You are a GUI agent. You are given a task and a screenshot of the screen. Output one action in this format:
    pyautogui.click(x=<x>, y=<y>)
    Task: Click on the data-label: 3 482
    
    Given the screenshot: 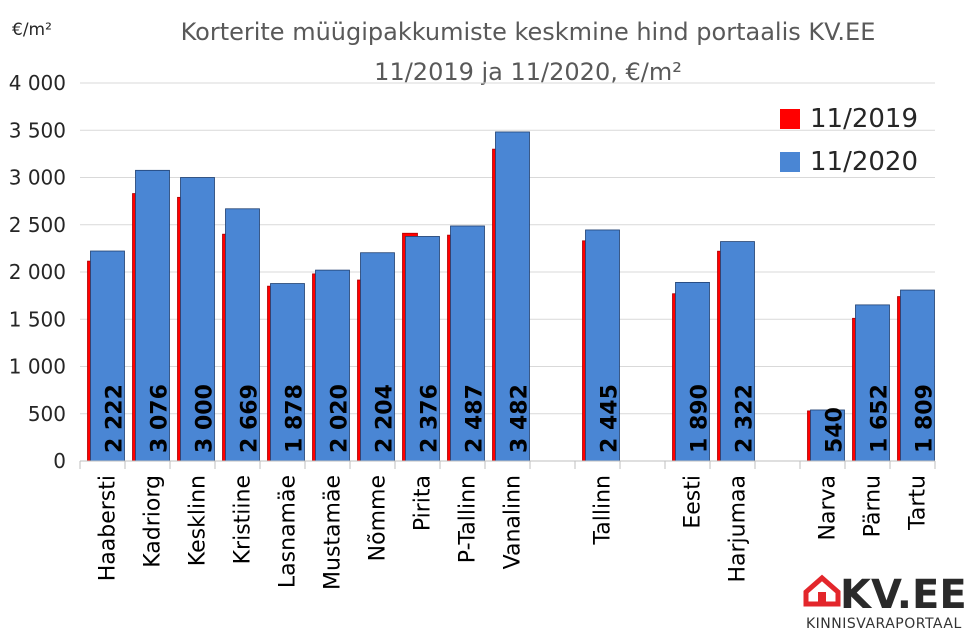 What is the action you would take?
    pyautogui.click(x=520, y=418)
    